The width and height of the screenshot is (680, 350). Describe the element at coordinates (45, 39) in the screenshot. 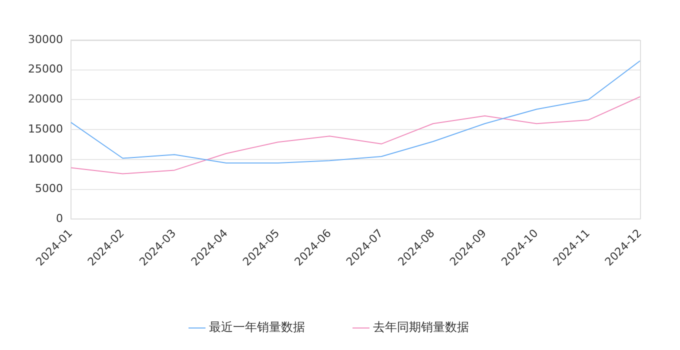

I see `y-tick-label: 30000` at that location.